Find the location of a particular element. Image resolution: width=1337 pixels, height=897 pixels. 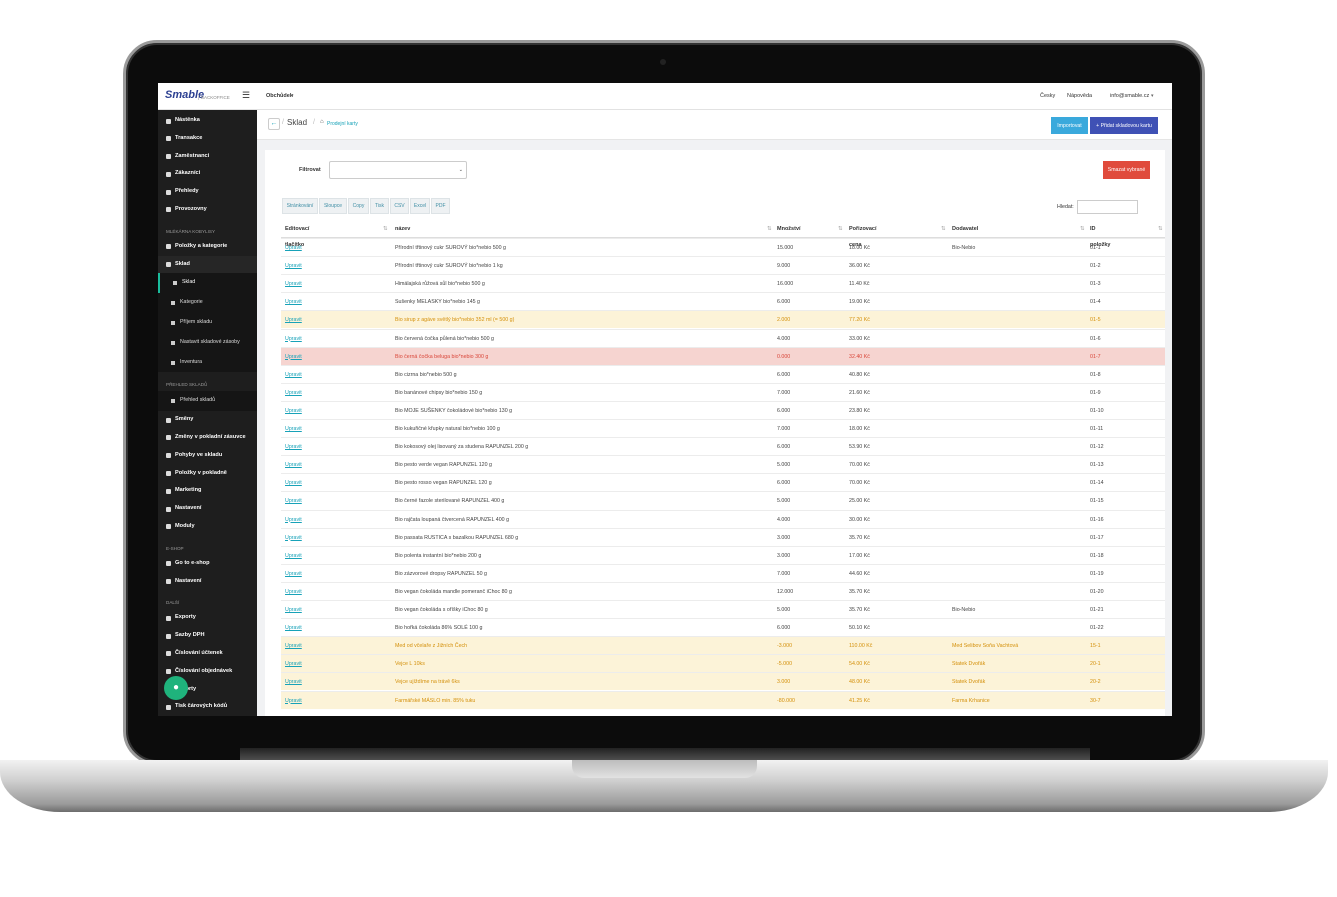

table-cell: Vejce ujíždíme na trávě 6ks is located at coordinates (427, 682).